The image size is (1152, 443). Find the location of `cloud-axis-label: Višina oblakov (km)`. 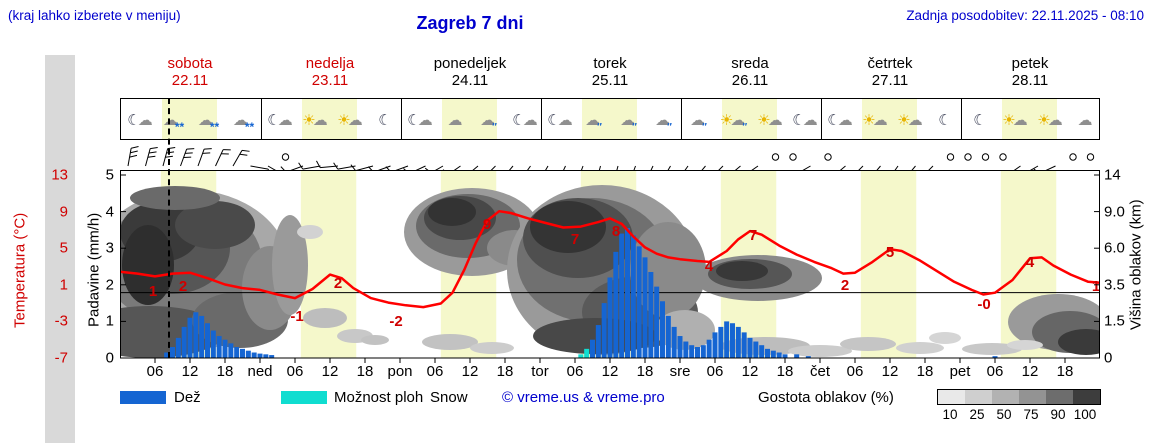

cloud-axis-label: Višina oblakov (km) is located at coordinates (1136, 265).